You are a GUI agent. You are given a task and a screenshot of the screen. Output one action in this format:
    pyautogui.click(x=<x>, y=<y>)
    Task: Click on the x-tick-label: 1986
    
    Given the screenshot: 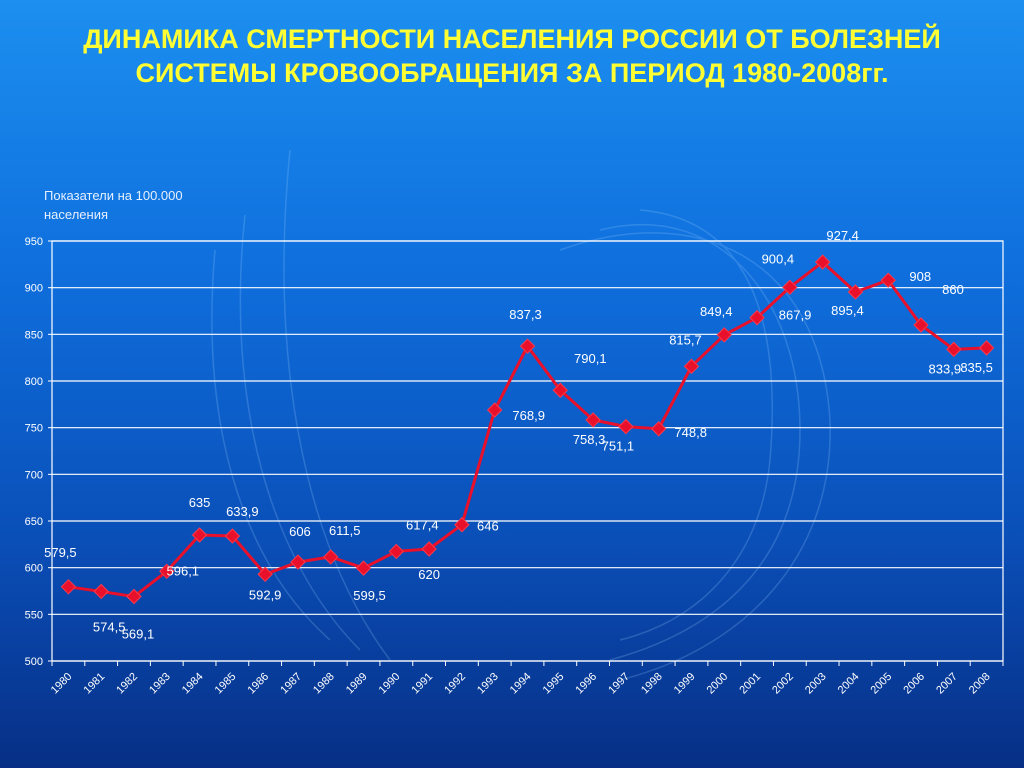 What is the action you would take?
    pyautogui.click(x=258, y=684)
    